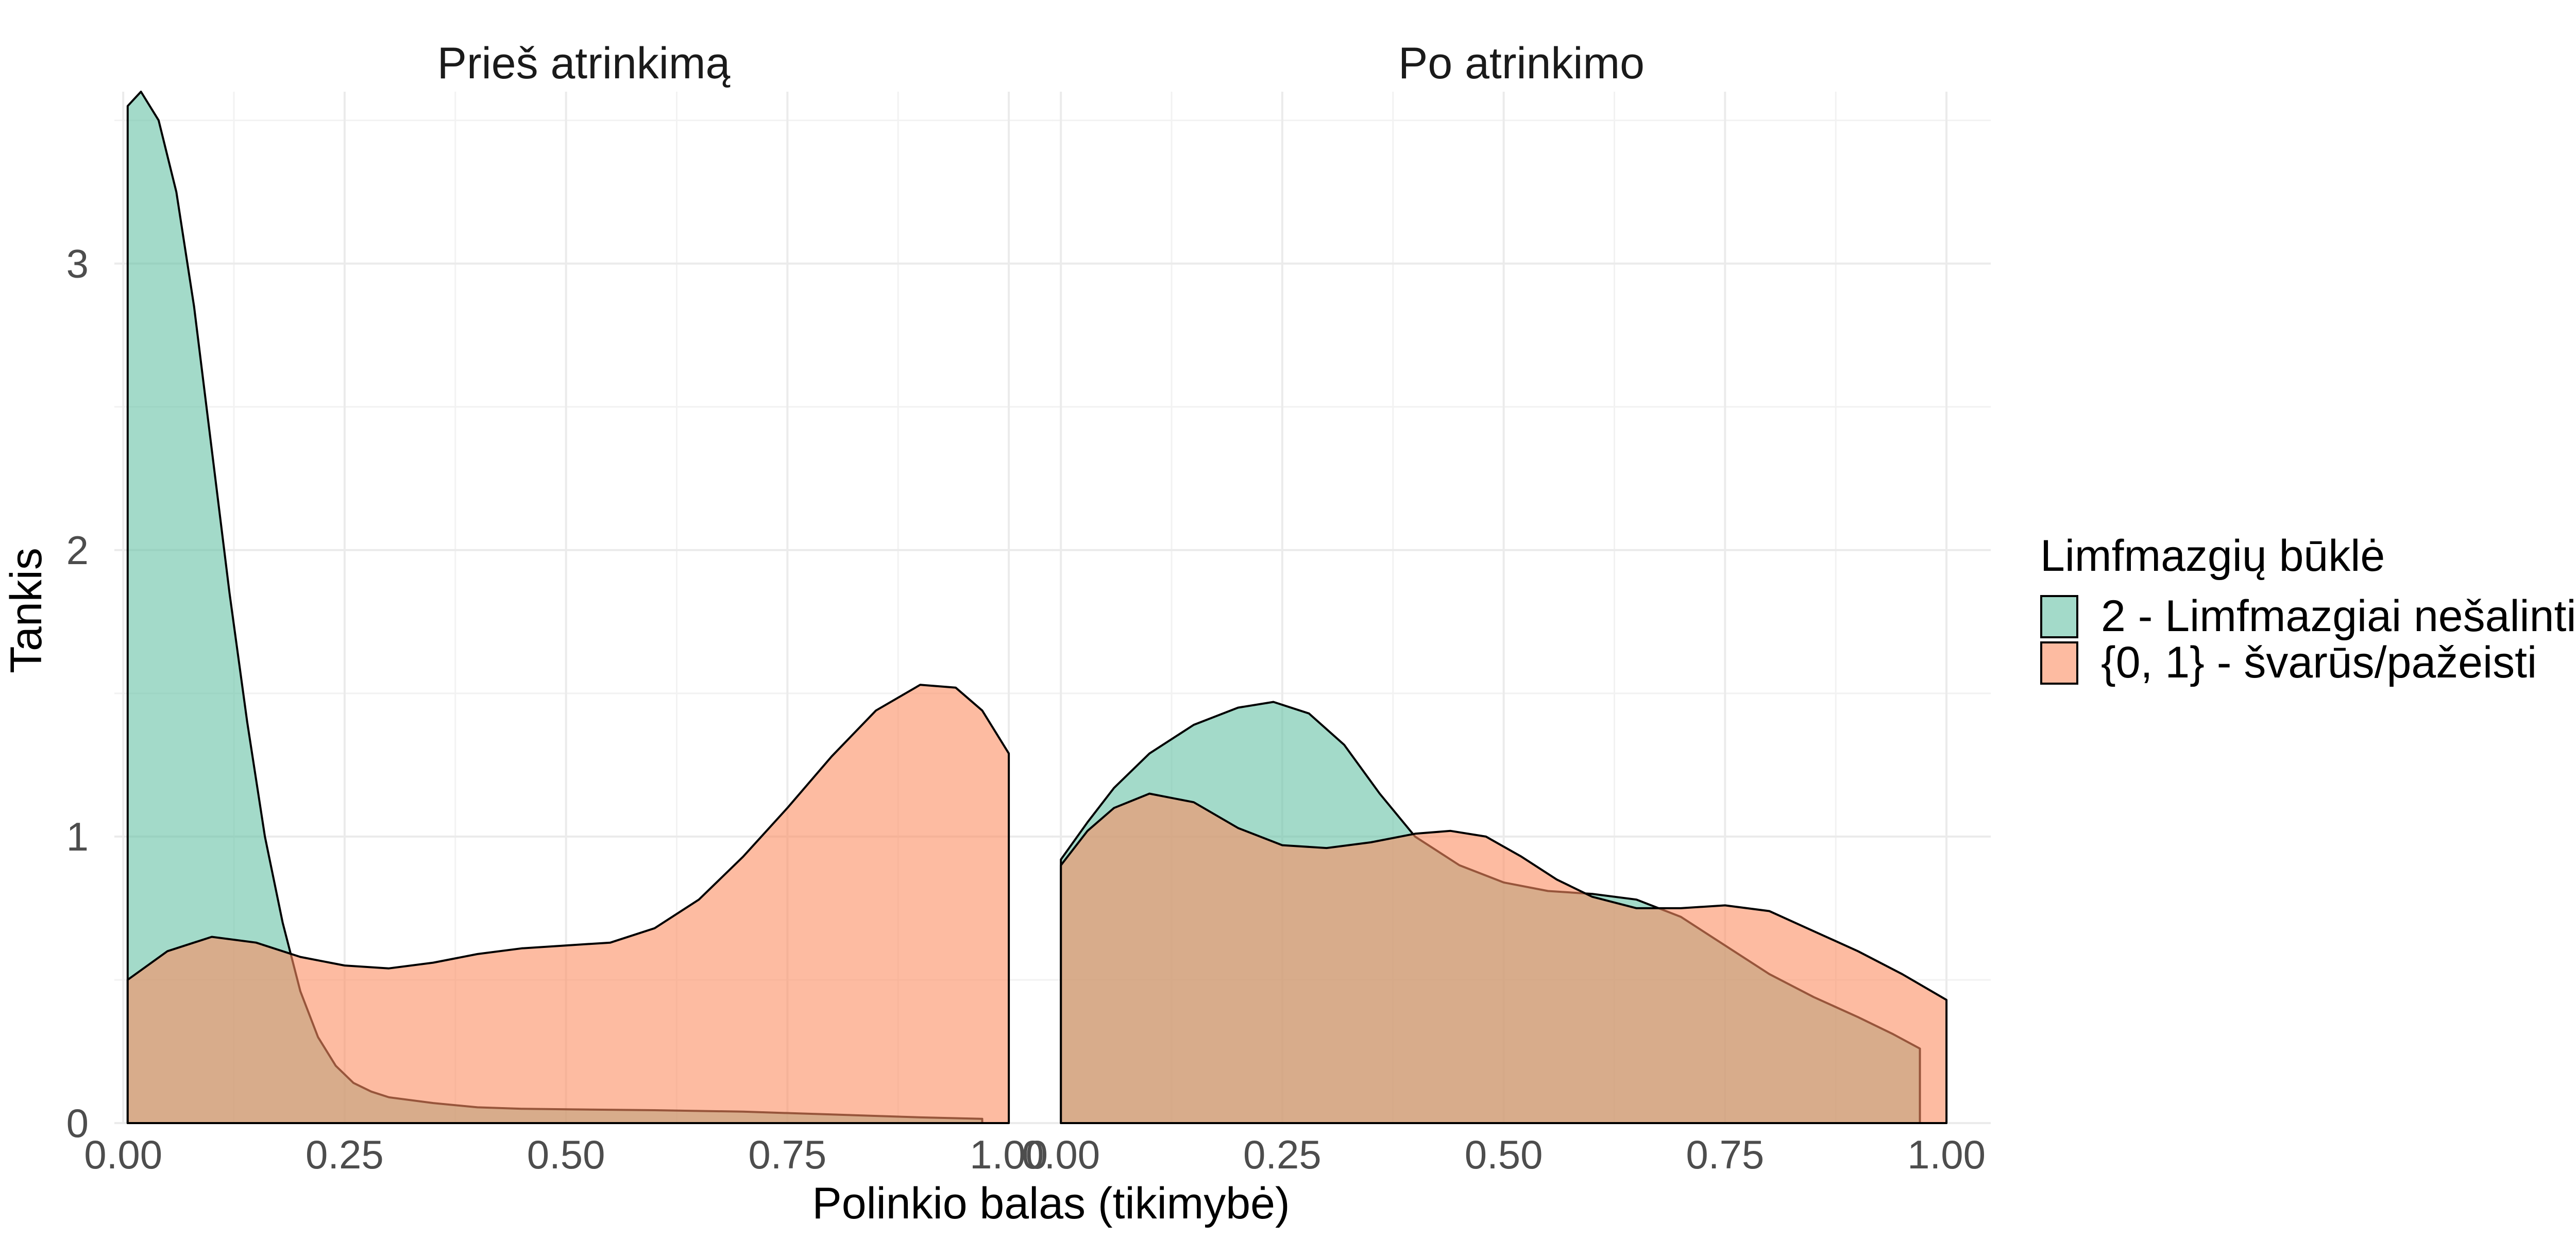  What do you see at coordinates (77, 550) in the screenshot?
I see `y-tick-label: 2` at bounding box center [77, 550].